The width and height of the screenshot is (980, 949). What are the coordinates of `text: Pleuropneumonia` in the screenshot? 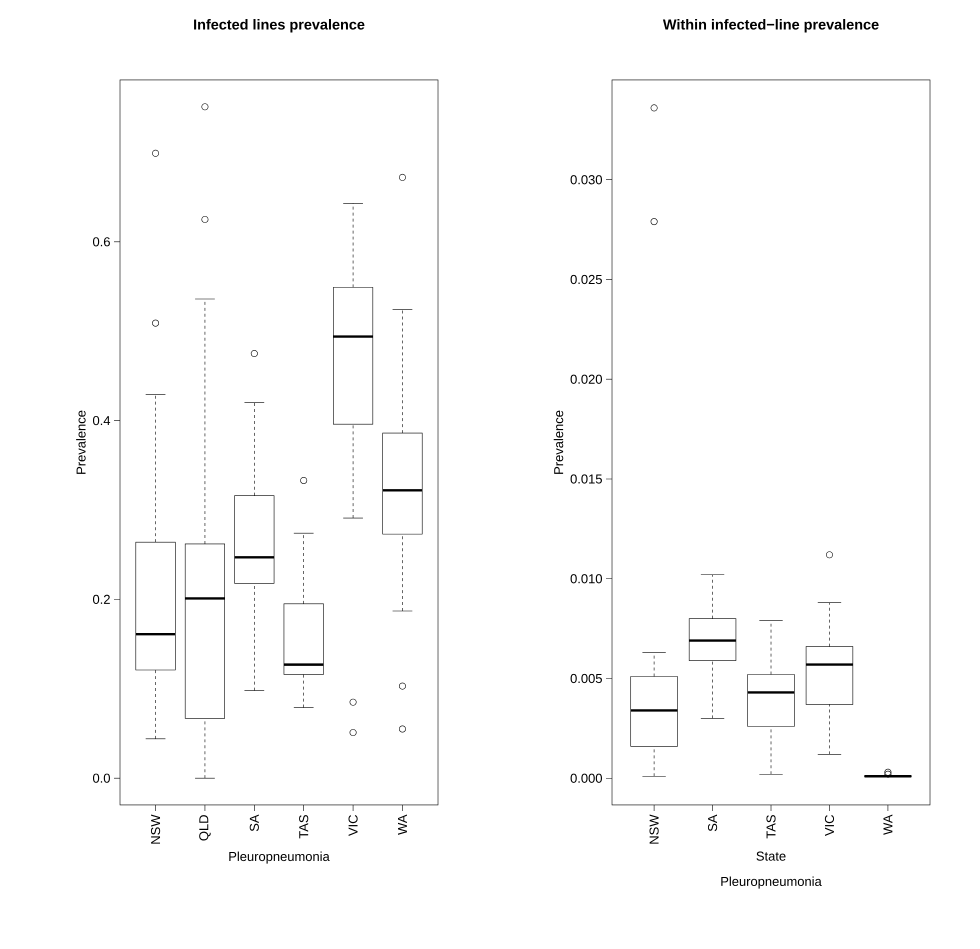 It's located at (771, 882).